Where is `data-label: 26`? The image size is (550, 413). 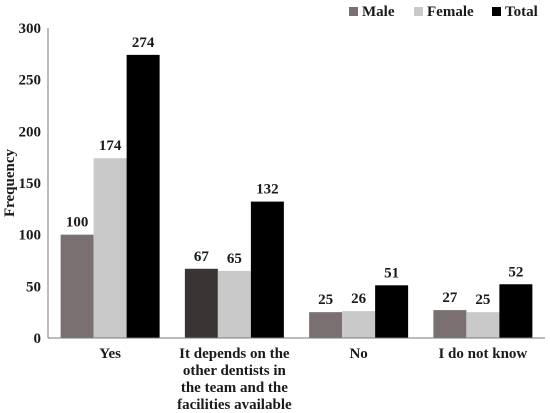 data-label: 26 is located at coordinates (359, 299).